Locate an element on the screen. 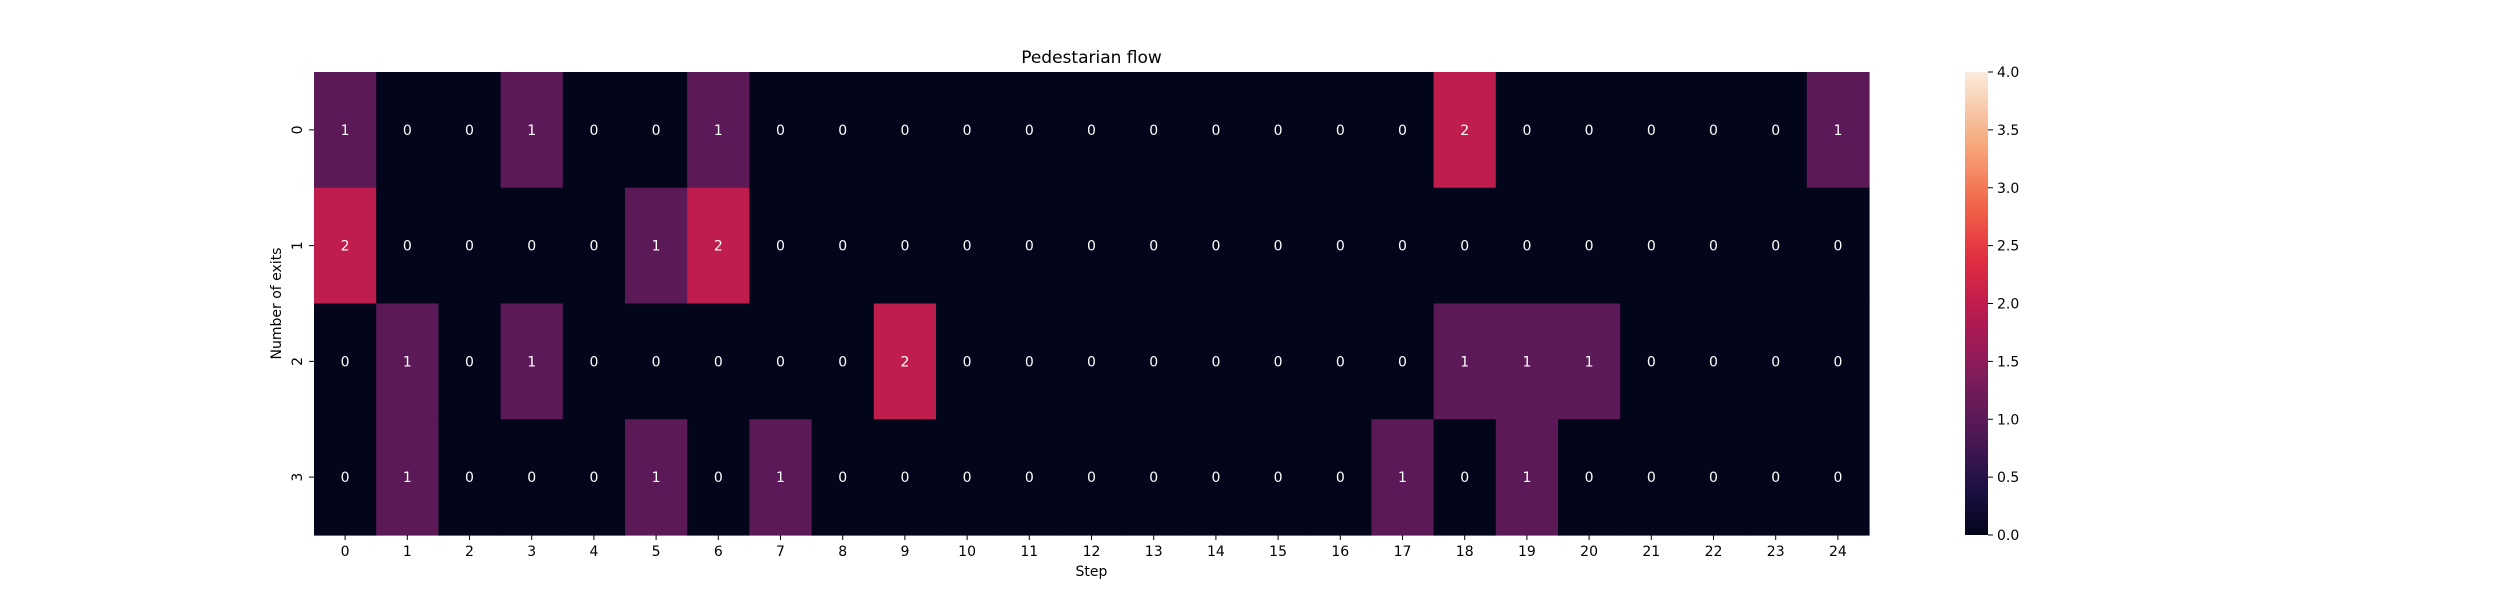  colorbar-tick-label: 2.0 is located at coordinates (2008, 305).